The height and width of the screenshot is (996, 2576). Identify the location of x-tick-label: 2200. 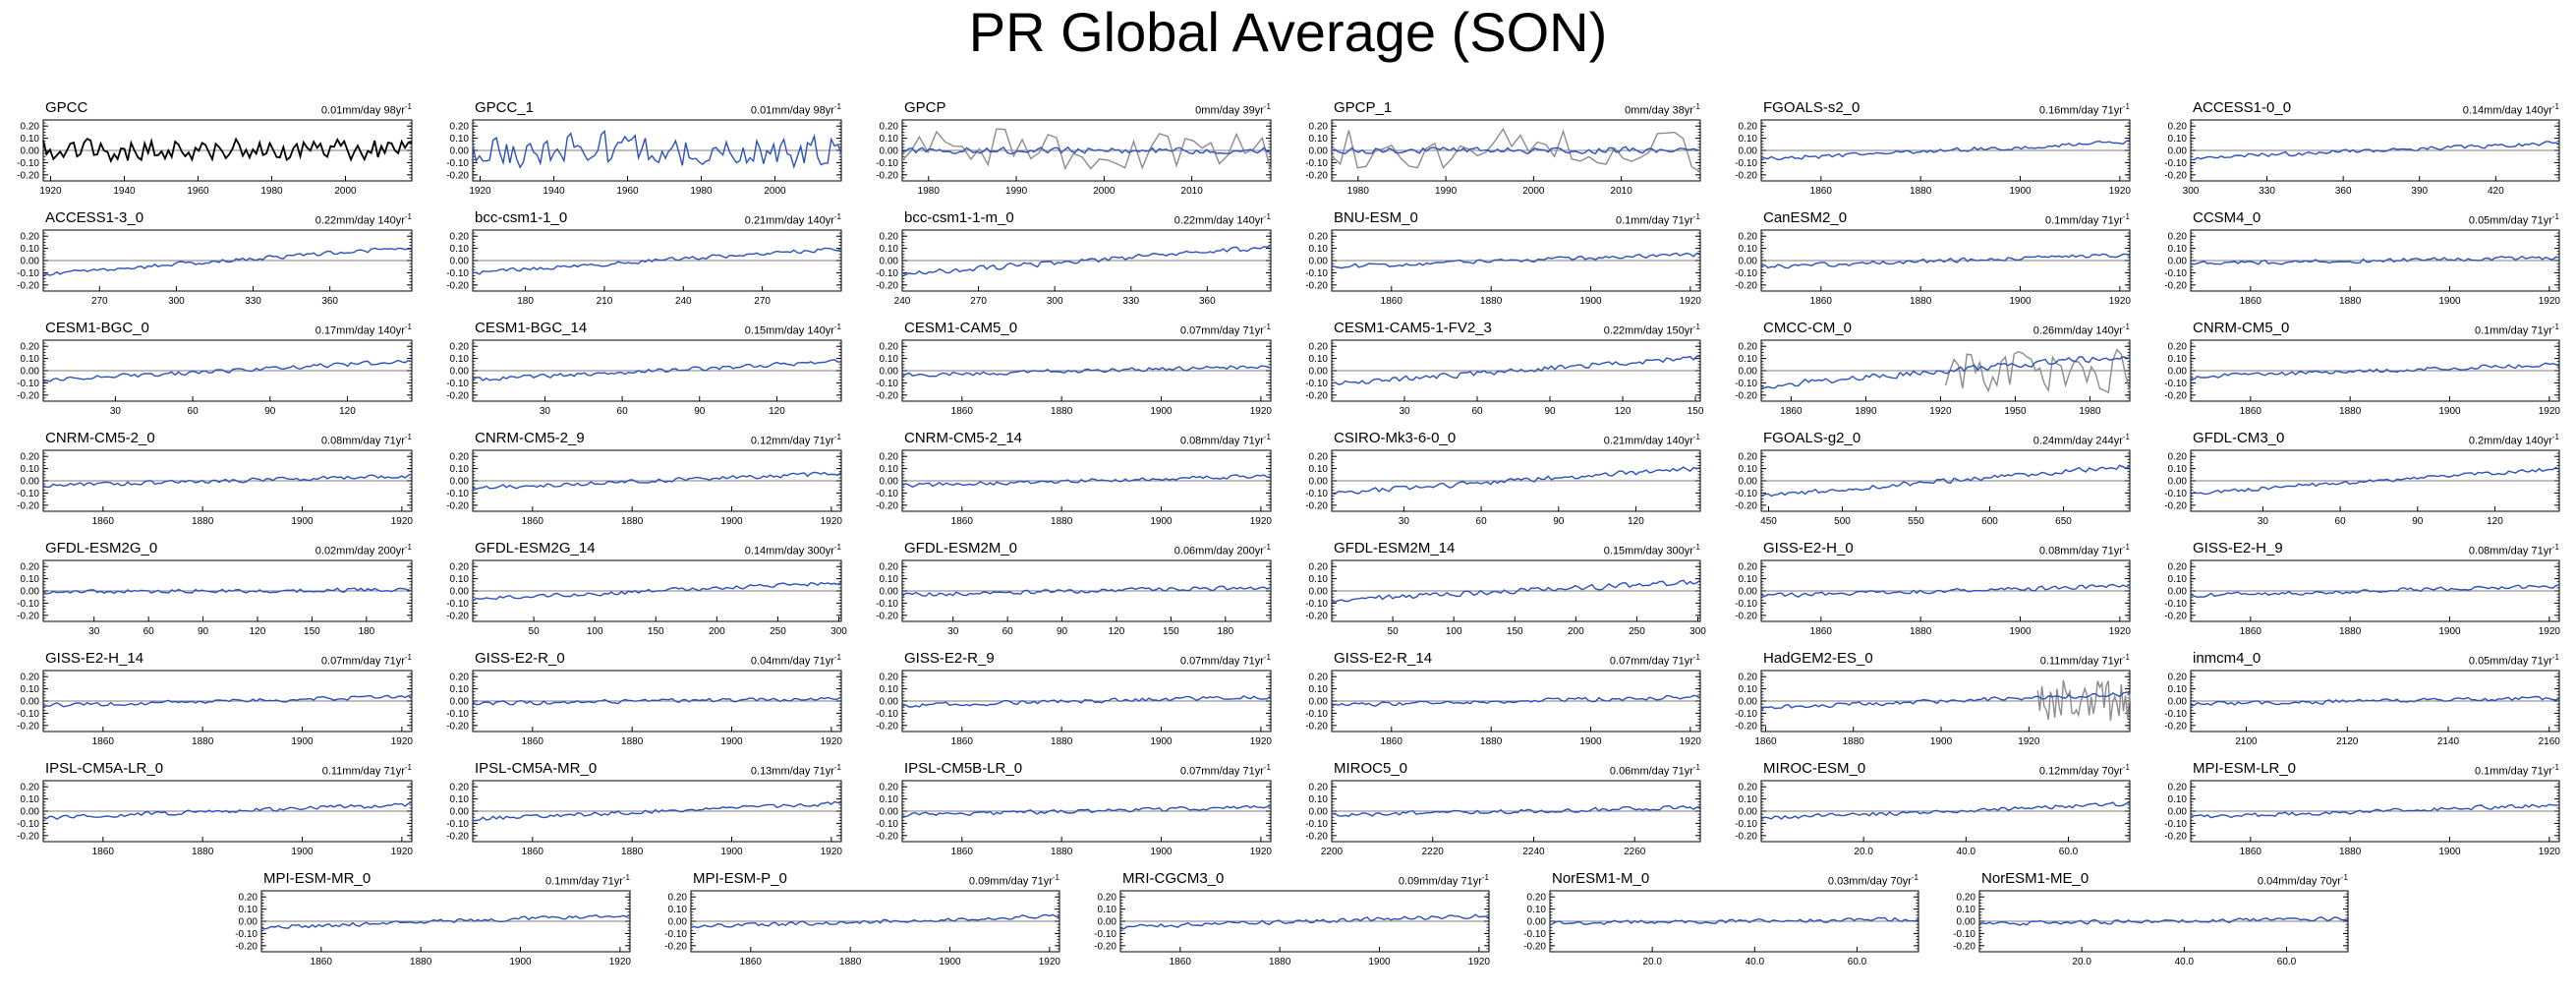
(1332, 852).